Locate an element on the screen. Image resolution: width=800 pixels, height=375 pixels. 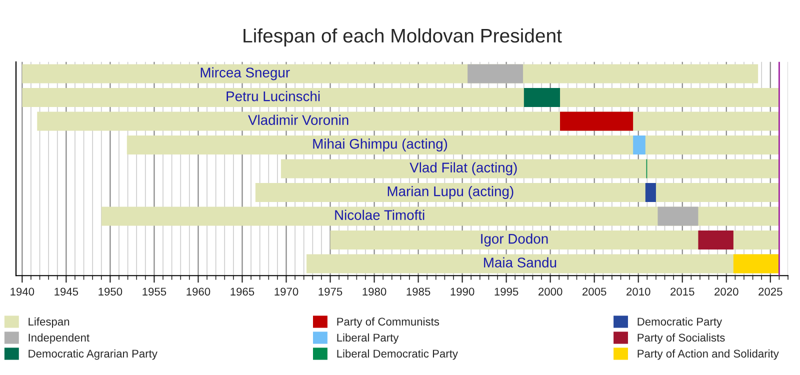
x-tick-label: 1985 is located at coordinates (418, 292).